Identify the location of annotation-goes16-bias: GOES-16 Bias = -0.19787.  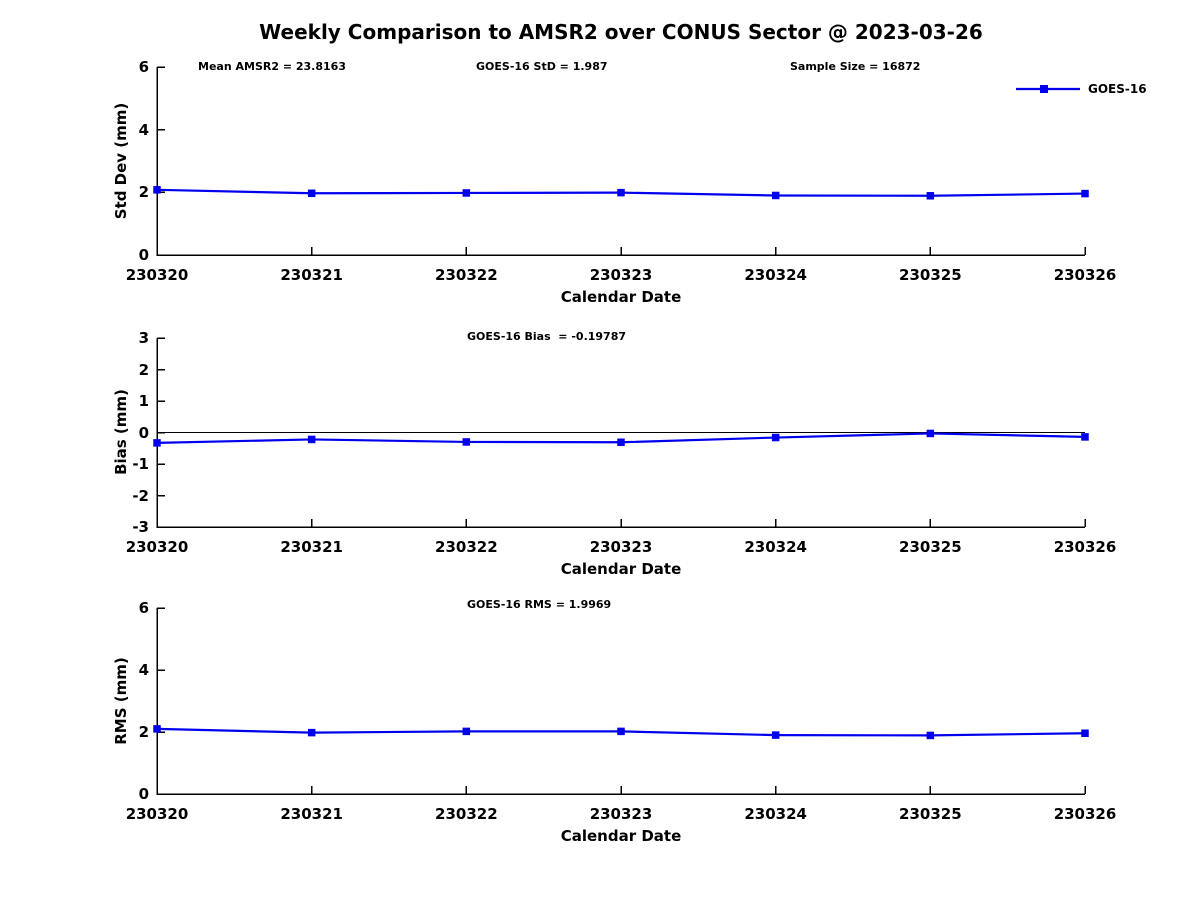
(547, 336).